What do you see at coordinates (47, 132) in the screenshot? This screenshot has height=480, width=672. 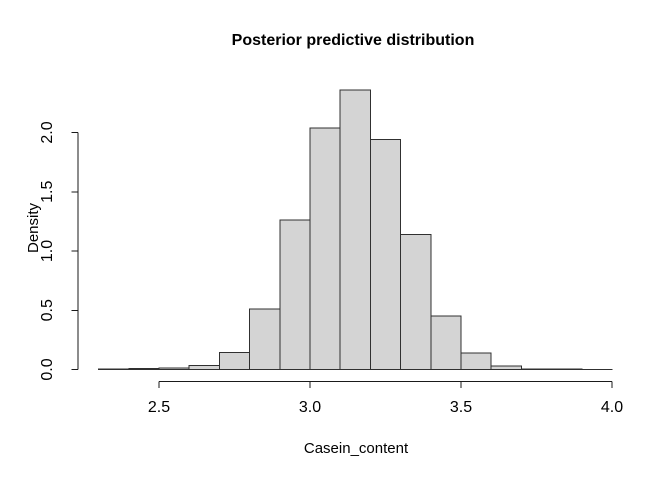 I see `y-tick-label: 2.0` at bounding box center [47, 132].